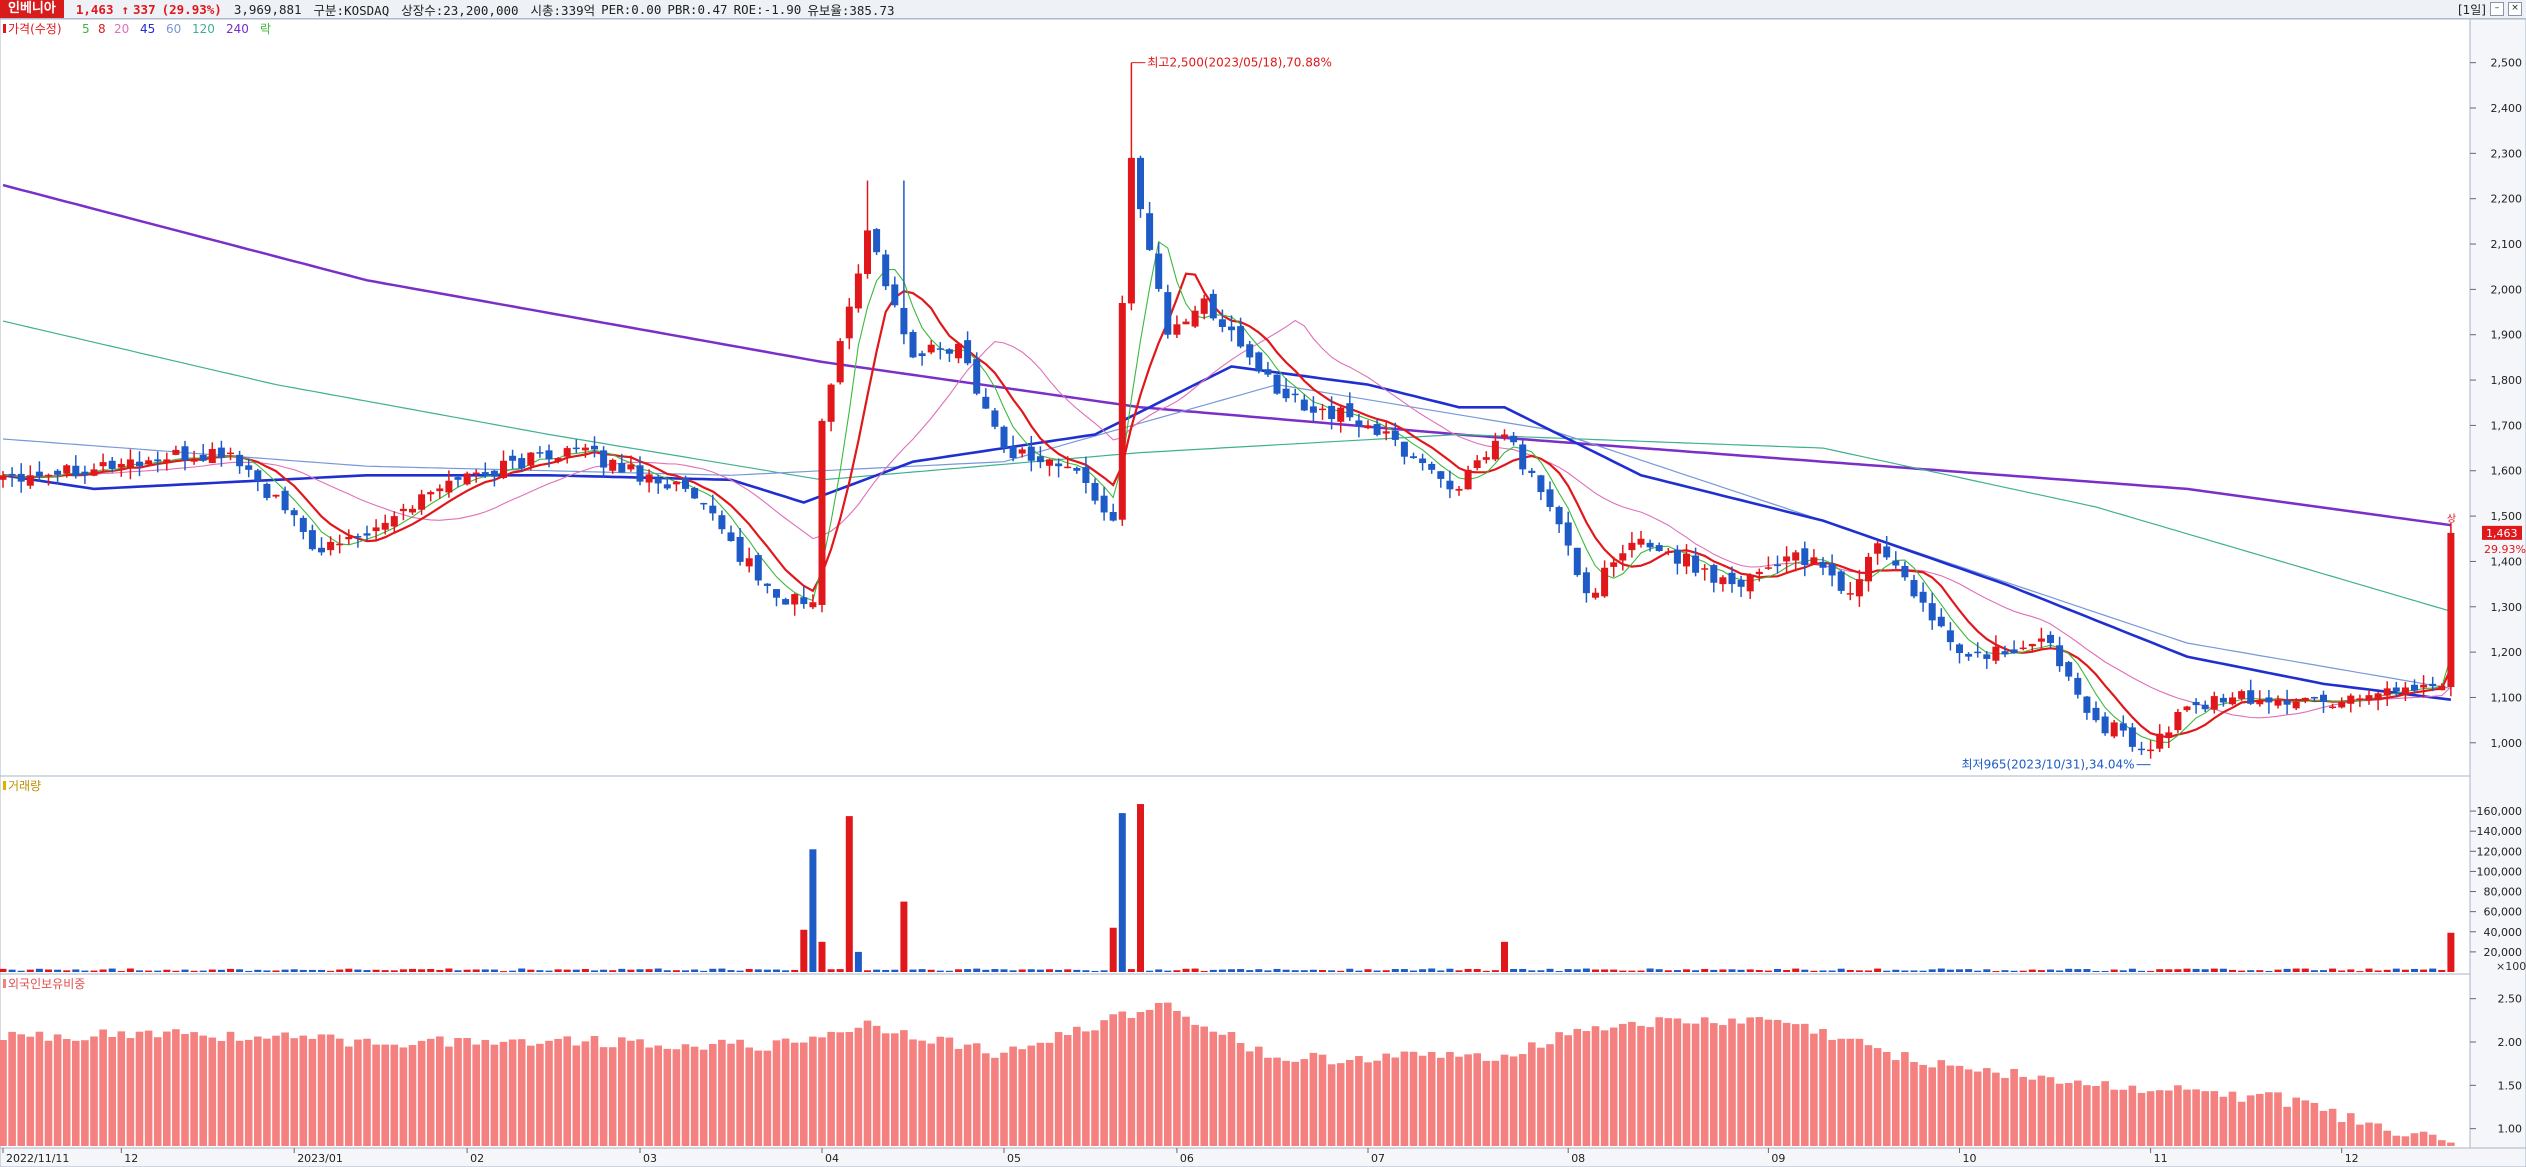  Describe the element at coordinates (144, 9) in the screenshot. I see `price-change: 337` at that location.